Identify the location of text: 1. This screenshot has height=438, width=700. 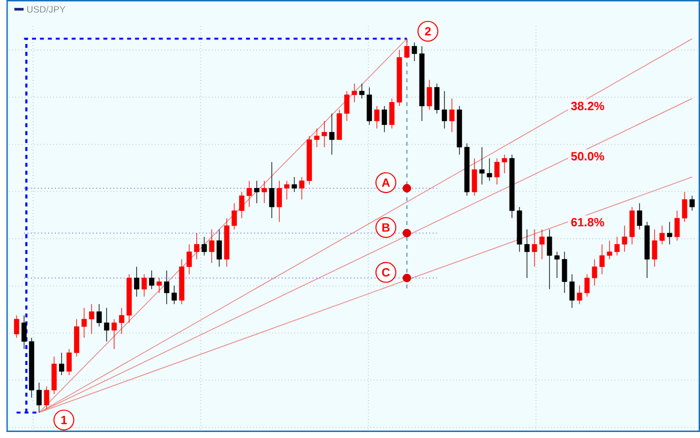
(64, 420).